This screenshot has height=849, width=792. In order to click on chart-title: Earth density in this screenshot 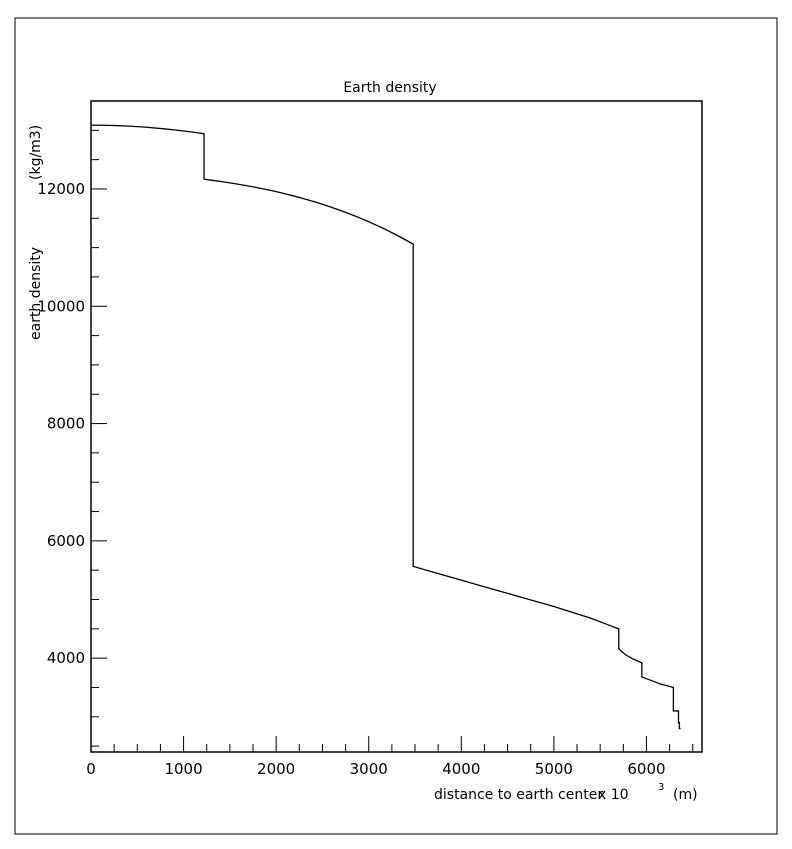, I will do `click(389, 88)`.